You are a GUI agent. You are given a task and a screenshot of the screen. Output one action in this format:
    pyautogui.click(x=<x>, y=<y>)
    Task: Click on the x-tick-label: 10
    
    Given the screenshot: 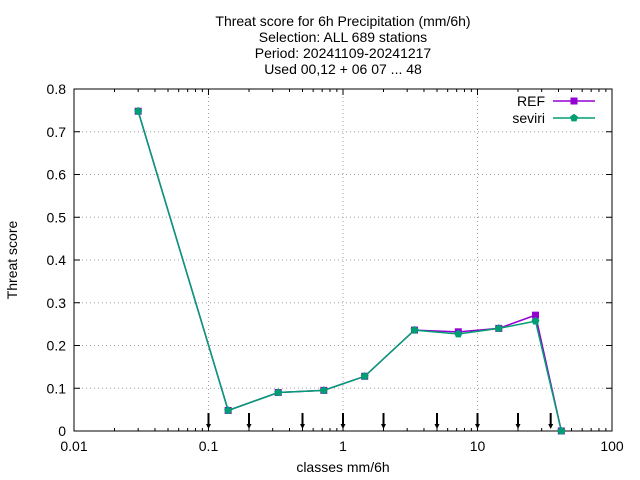 What is the action you would take?
    pyautogui.click(x=478, y=446)
    